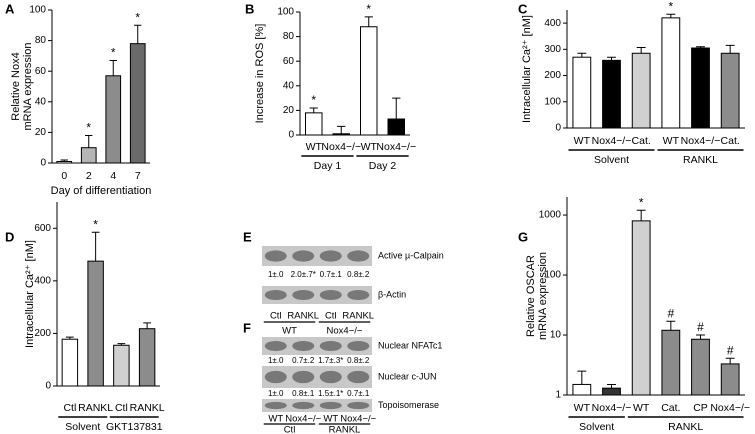 The height and width of the screenshot is (434, 755). I want to click on quantification: 2.0±.7*, so click(303, 274).